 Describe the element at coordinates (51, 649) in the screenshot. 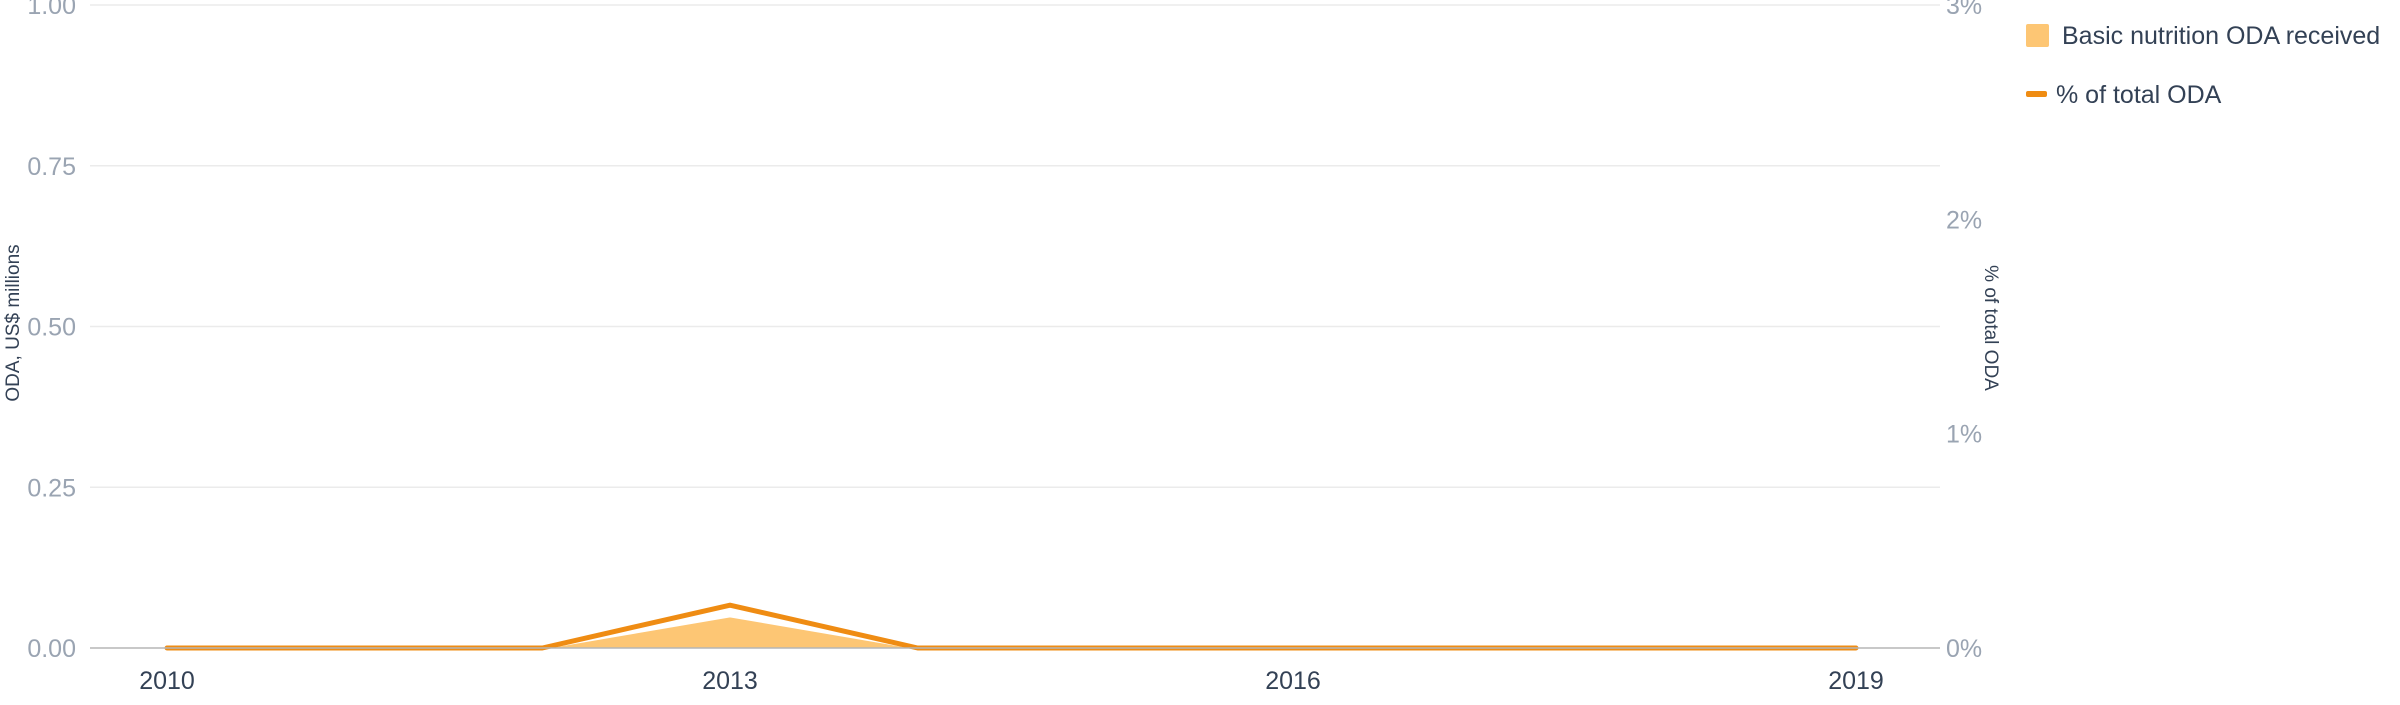

I see `y-left-tick-label: 0.00` at that location.